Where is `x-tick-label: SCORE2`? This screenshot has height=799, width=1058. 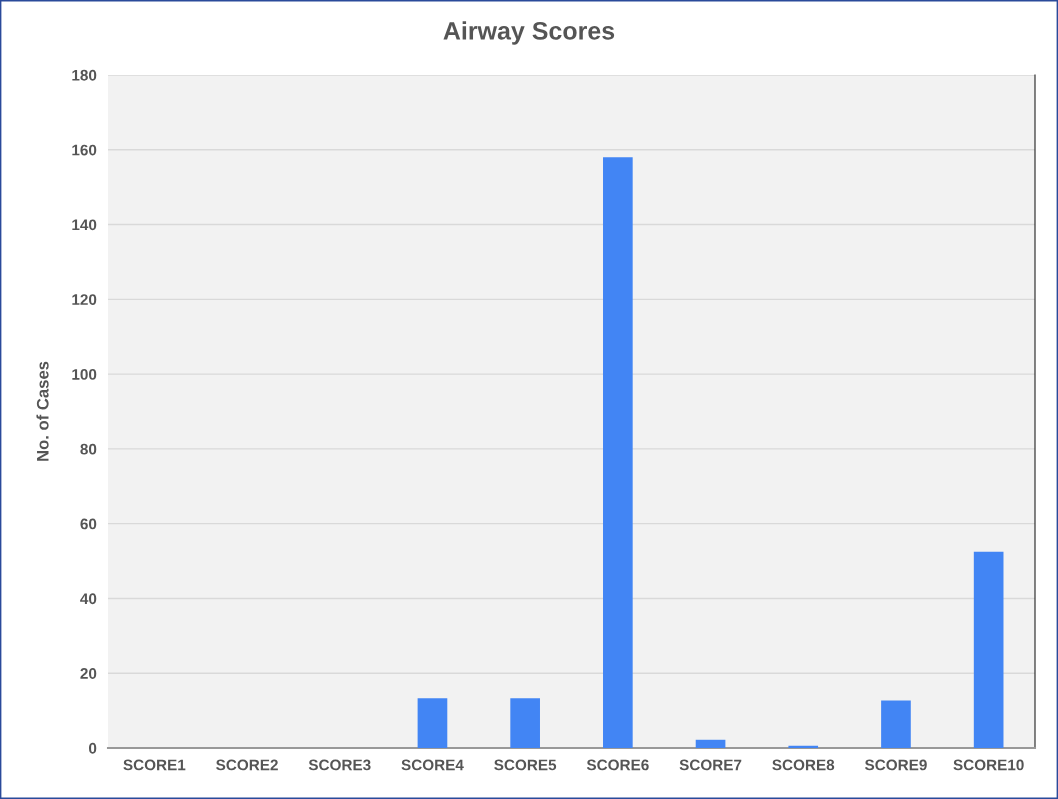 x-tick-label: SCORE2 is located at coordinates (247, 765).